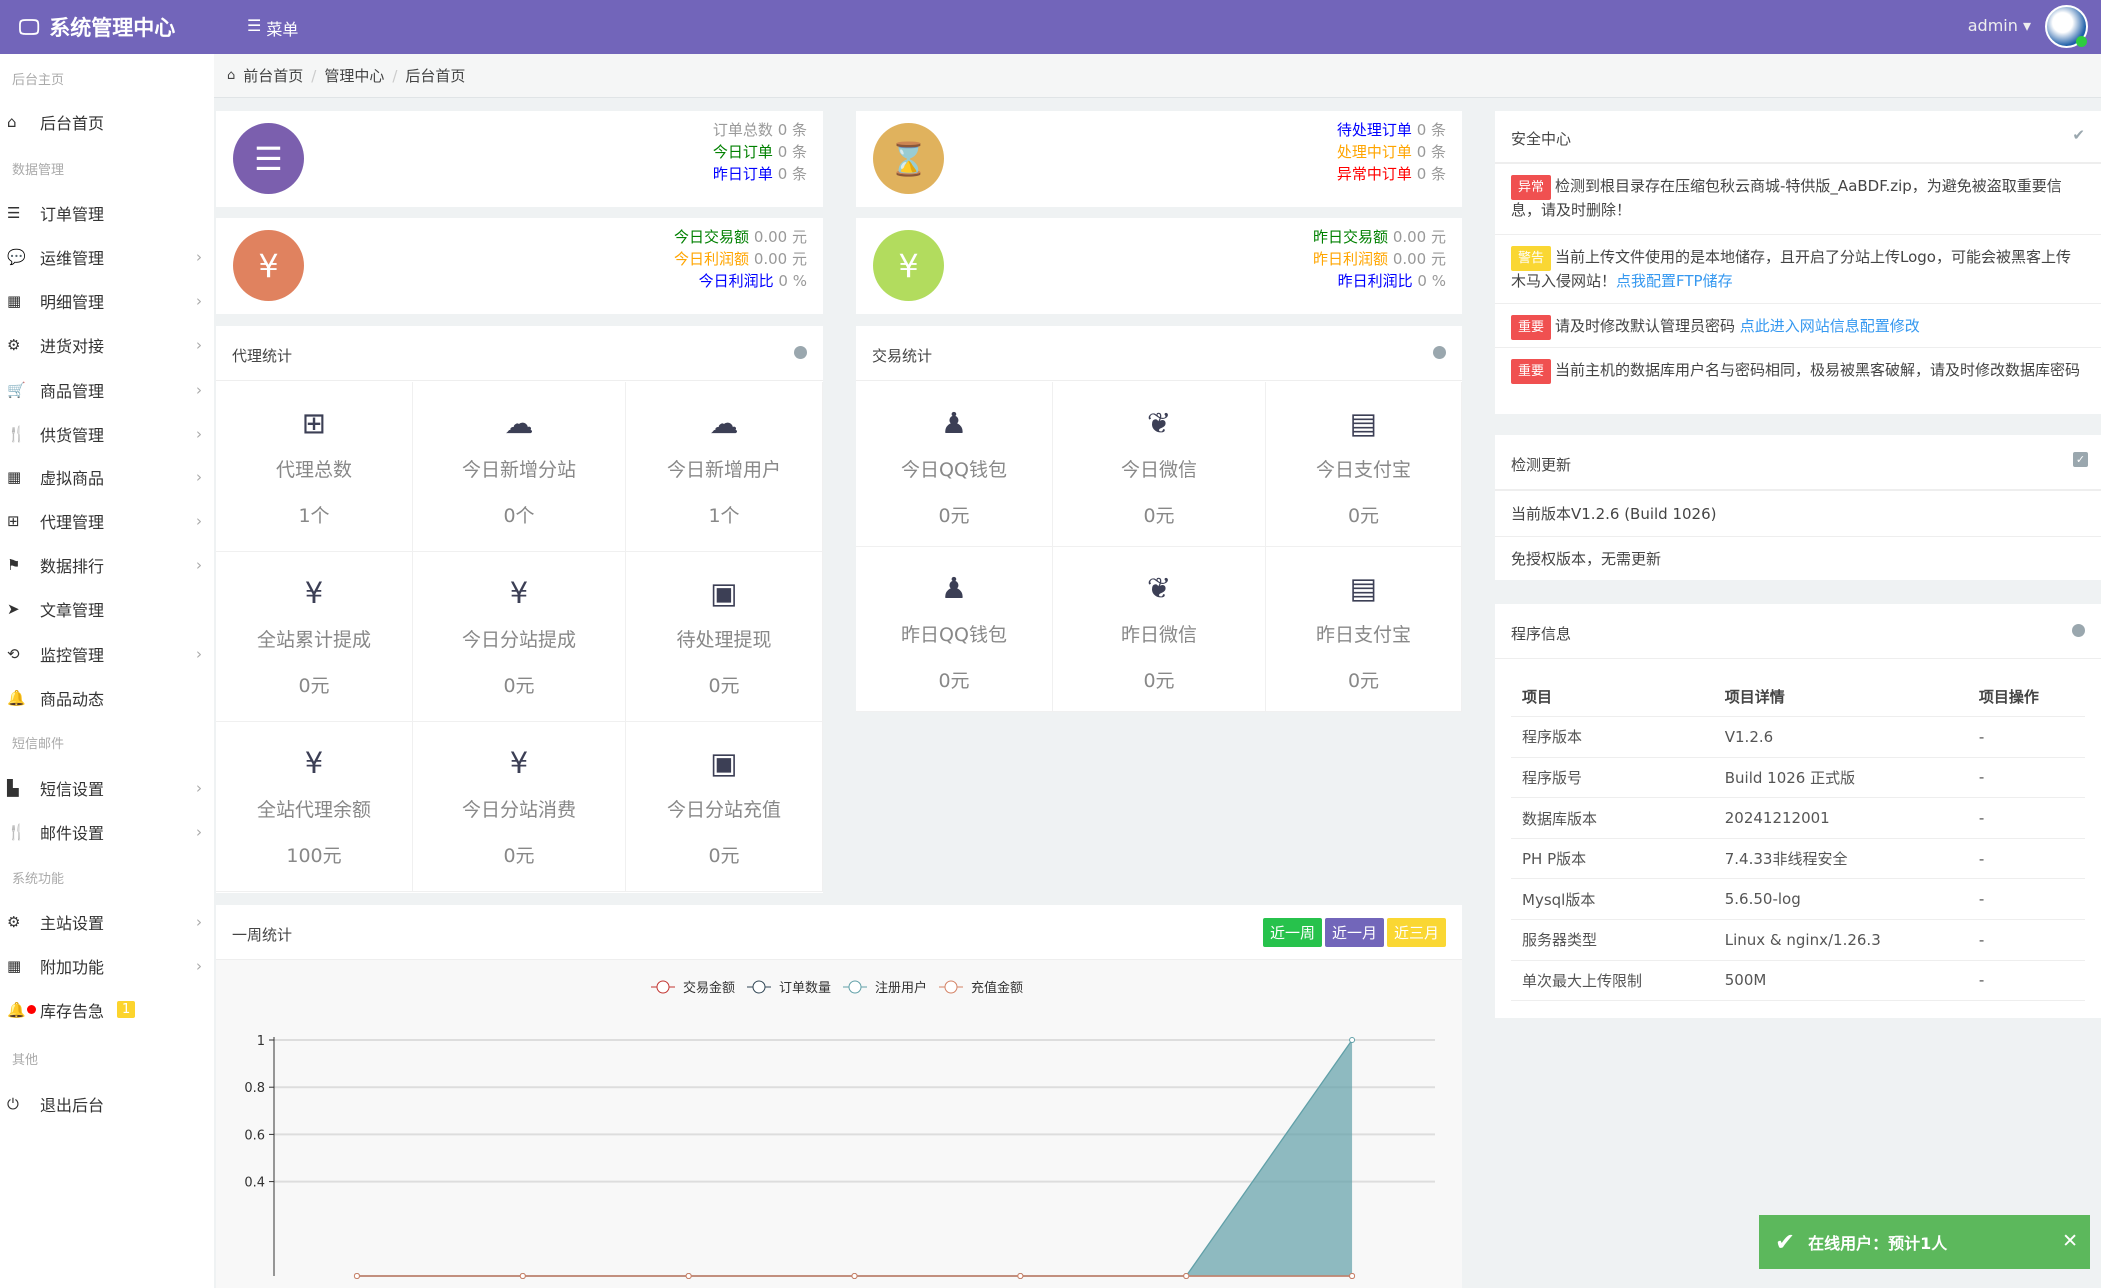 The width and height of the screenshot is (2101, 1288). I want to click on stat-label: 待处理订单, so click(1374, 130).